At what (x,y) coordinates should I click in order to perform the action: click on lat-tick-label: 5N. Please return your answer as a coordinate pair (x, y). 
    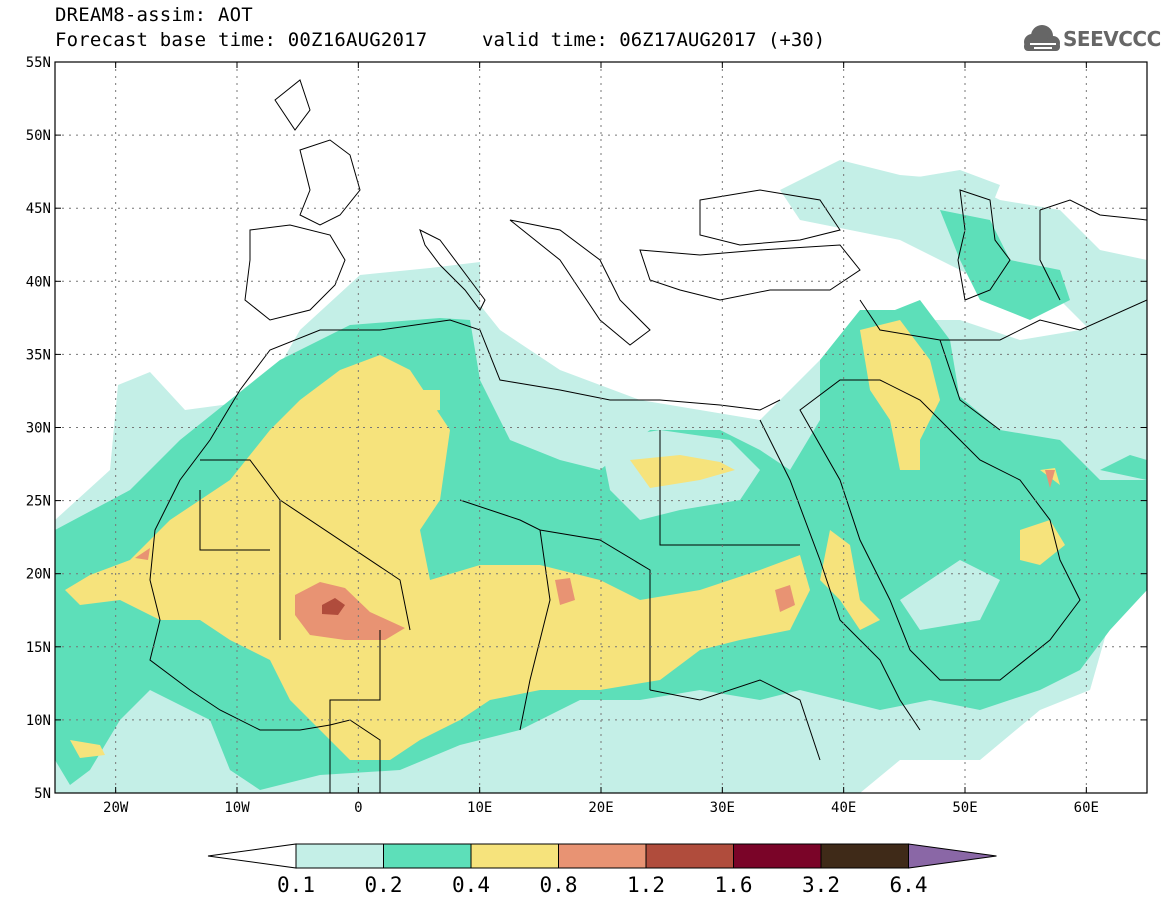
    Looking at the image, I should click on (42, 794).